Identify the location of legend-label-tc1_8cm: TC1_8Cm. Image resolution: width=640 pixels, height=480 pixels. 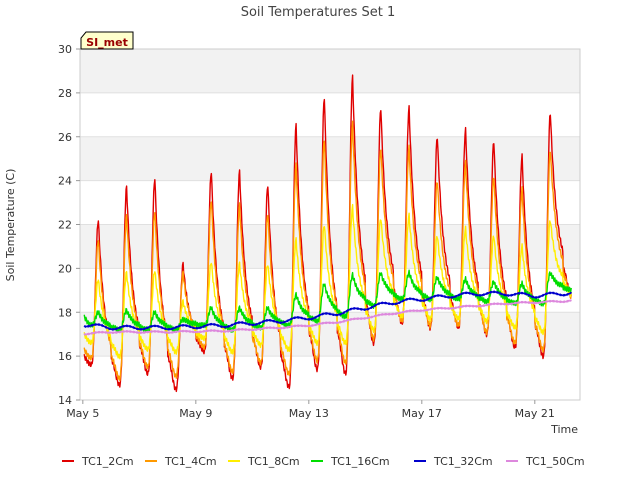
(273, 461).